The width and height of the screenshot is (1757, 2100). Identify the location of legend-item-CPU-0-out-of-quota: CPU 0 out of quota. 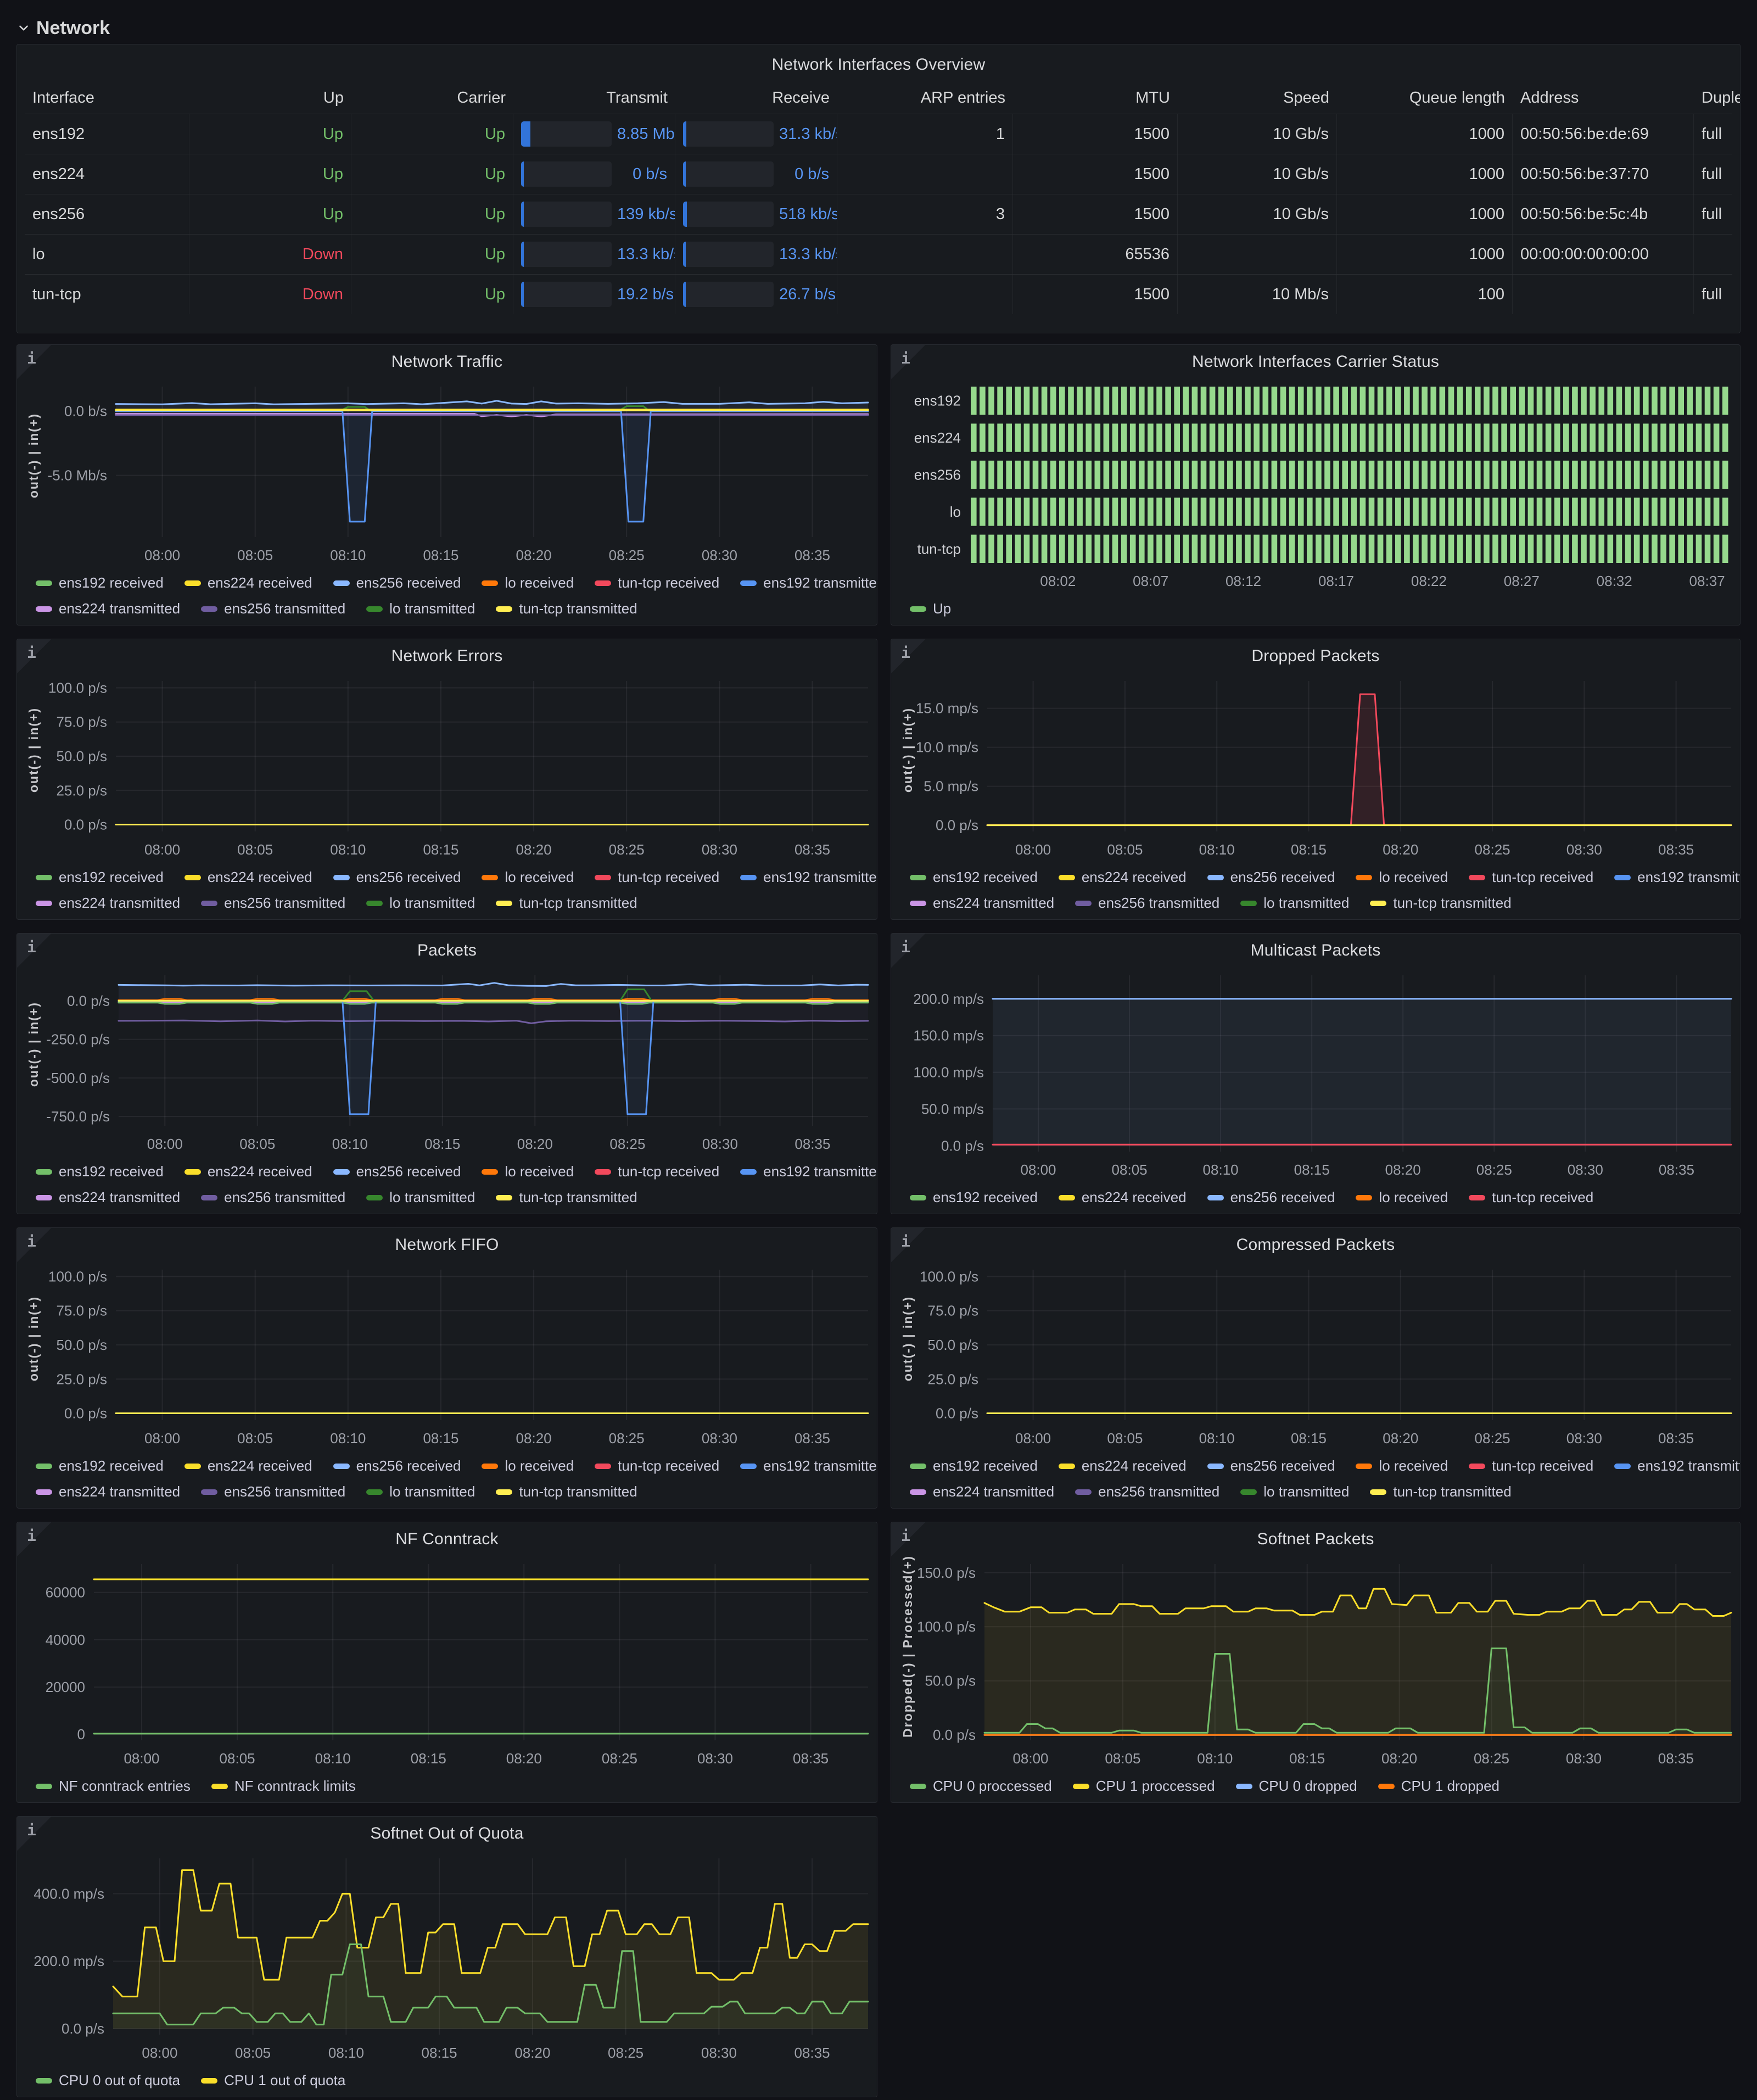
(108, 2080).